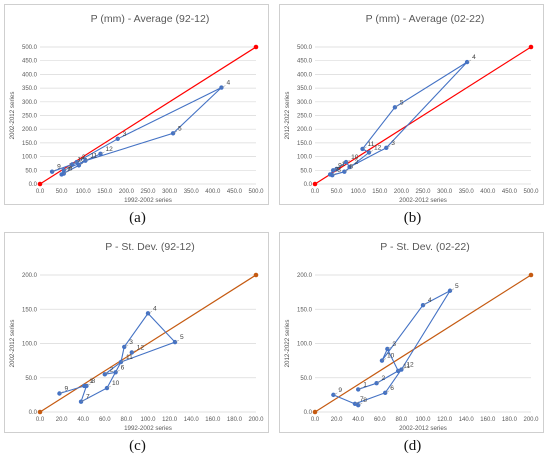 The image size is (550, 456). What do you see at coordinates (62, 420) in the screenshot?
I see `x-tick-label: 20.0` at bounding box center [62, 420].